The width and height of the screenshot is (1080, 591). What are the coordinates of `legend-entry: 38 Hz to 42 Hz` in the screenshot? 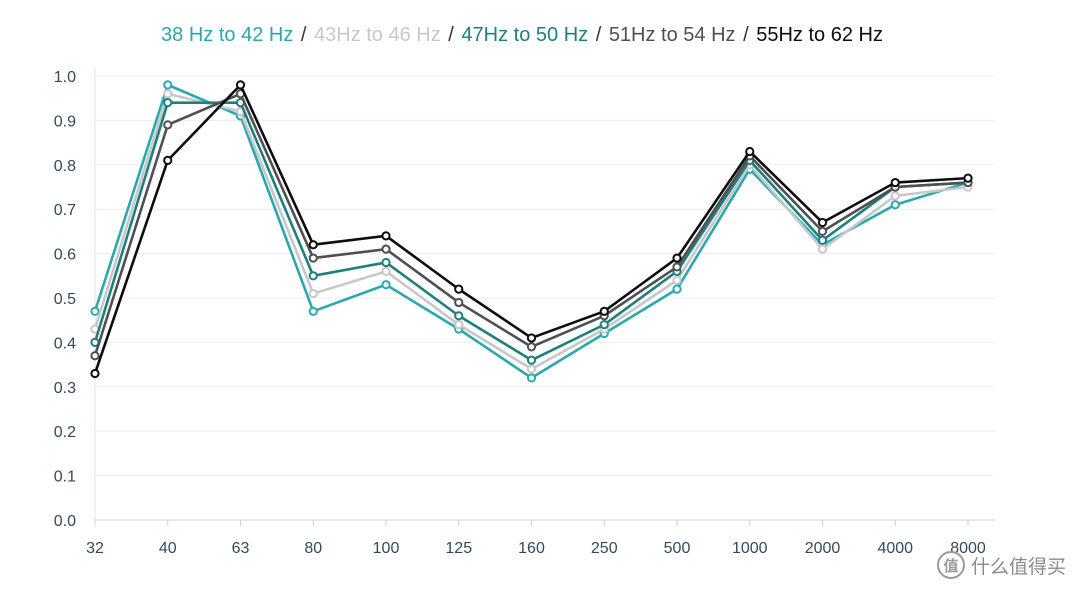 It's located at (227, 35).